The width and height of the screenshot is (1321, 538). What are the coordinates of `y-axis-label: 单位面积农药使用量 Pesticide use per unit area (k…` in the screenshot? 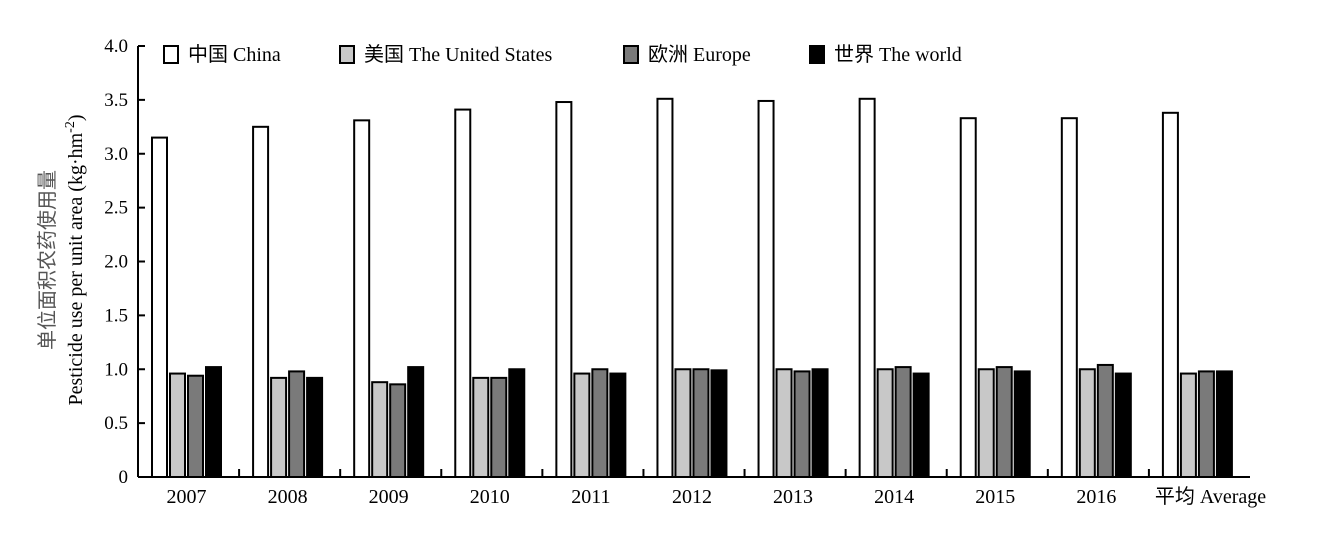 It's located at (61, 259).